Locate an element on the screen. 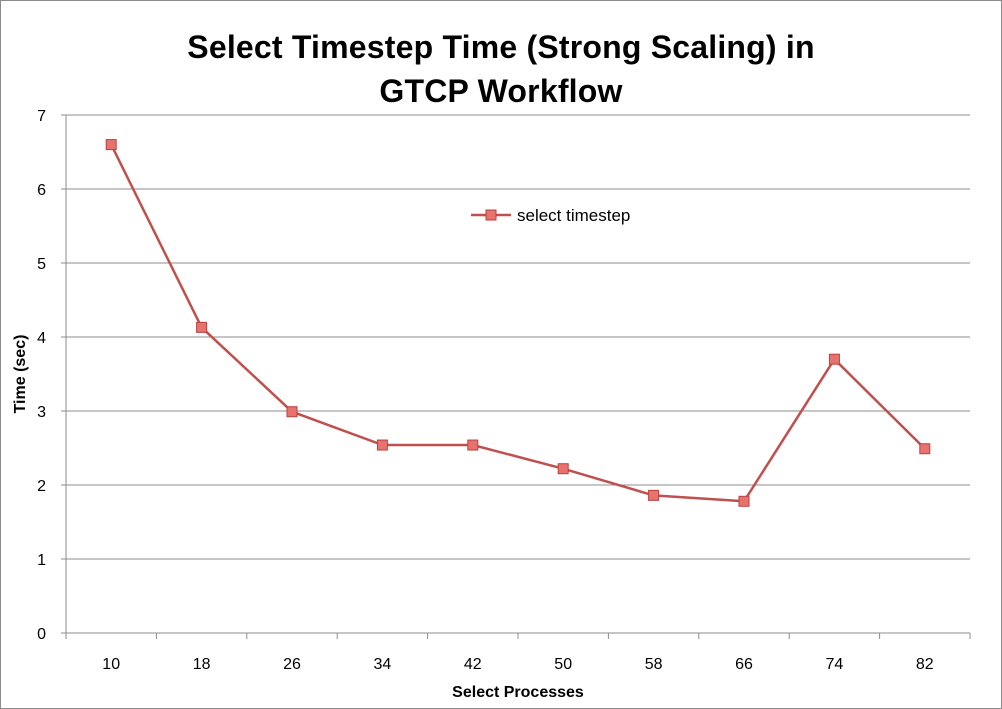 The height and width of the screenshot is (709, 1002). y-tick-label: 3 is located at coordinates (41, 412).